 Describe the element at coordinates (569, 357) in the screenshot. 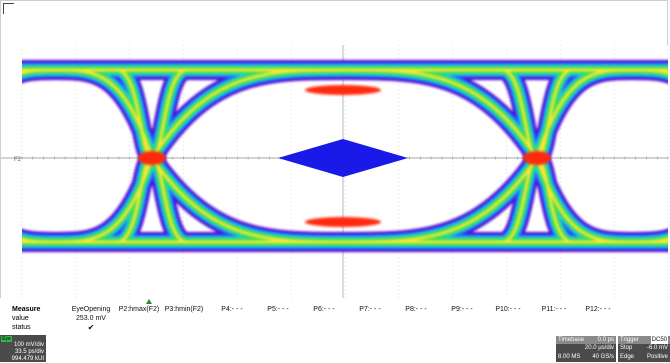

I see `timebase-samples: 8.00 MS` at that location.